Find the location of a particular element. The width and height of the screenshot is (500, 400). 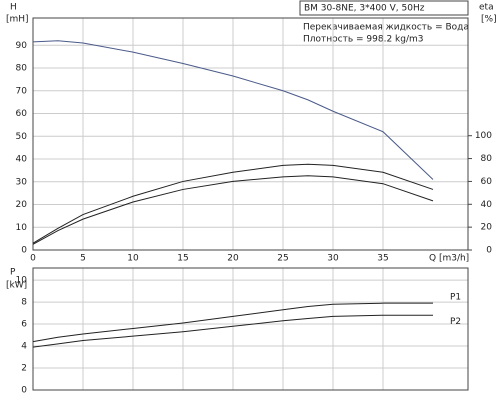

y2-tick-label: 100 is located at coordinates (483, 136).